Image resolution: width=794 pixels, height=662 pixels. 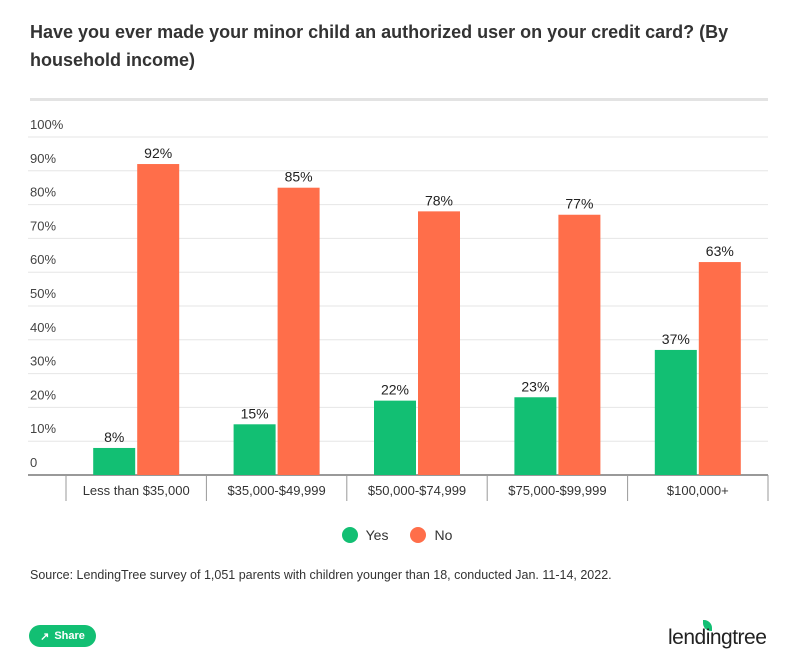 I want to click on data-label: 85%, so click(x=299, y=177).